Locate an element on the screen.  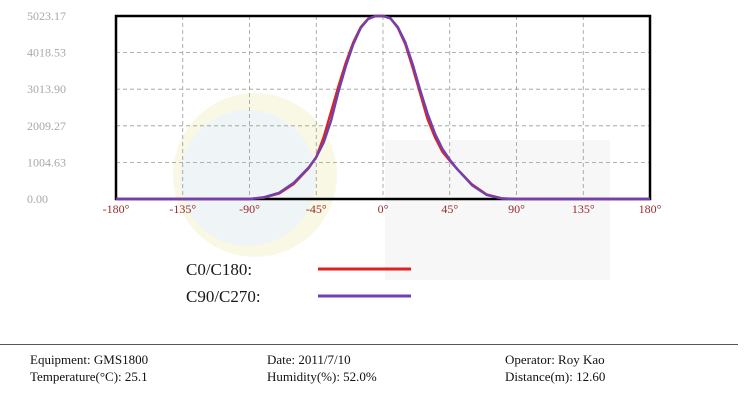
x-axis-ticks: -180° -135° -90° -45° 0° 45° 90° 135° 180° is located at coordinates (382, 209).